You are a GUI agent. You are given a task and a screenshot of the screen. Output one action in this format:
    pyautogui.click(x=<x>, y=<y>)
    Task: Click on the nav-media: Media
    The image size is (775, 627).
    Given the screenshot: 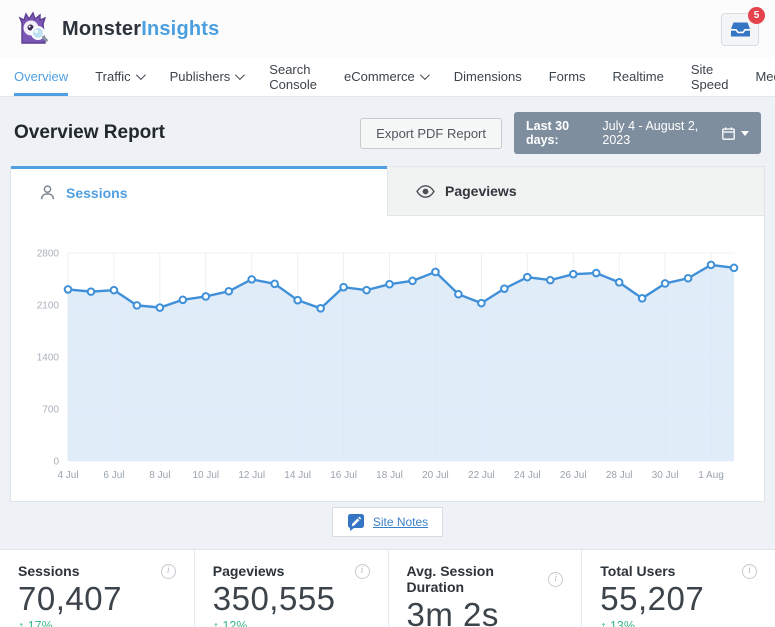 What is the action you would take?
    pyautogui.click(x=765, y=76)
    